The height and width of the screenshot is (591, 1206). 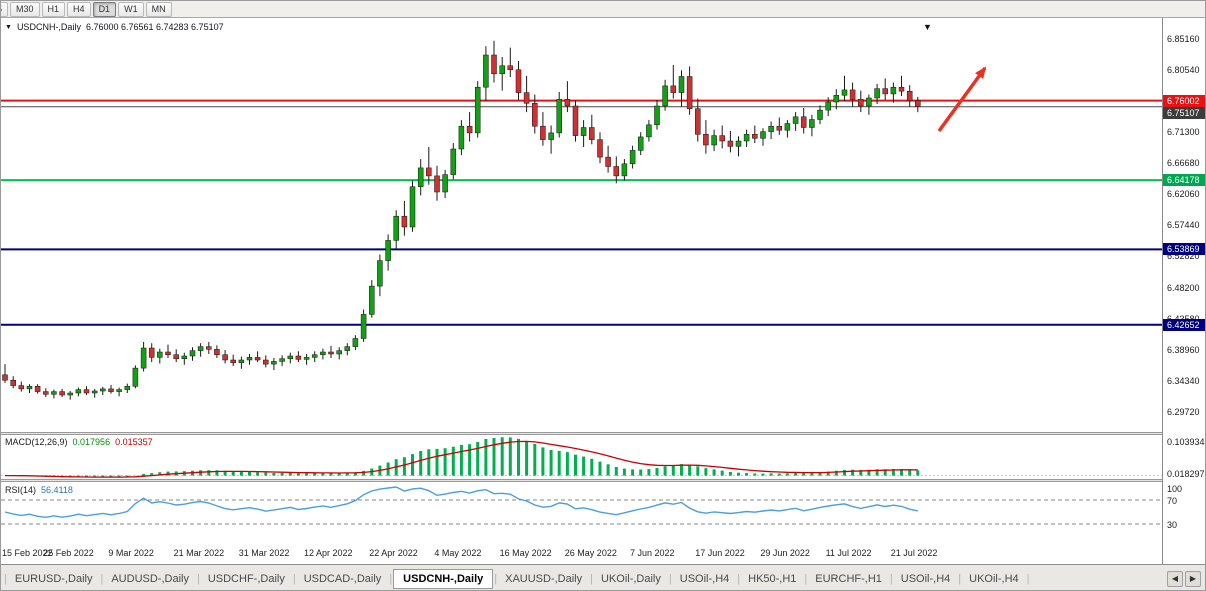 What do you see at coordinates (199, 553) in the screenshot?
I see `date-tick: 21 Mar 2022` at bounding box center [199, 553].